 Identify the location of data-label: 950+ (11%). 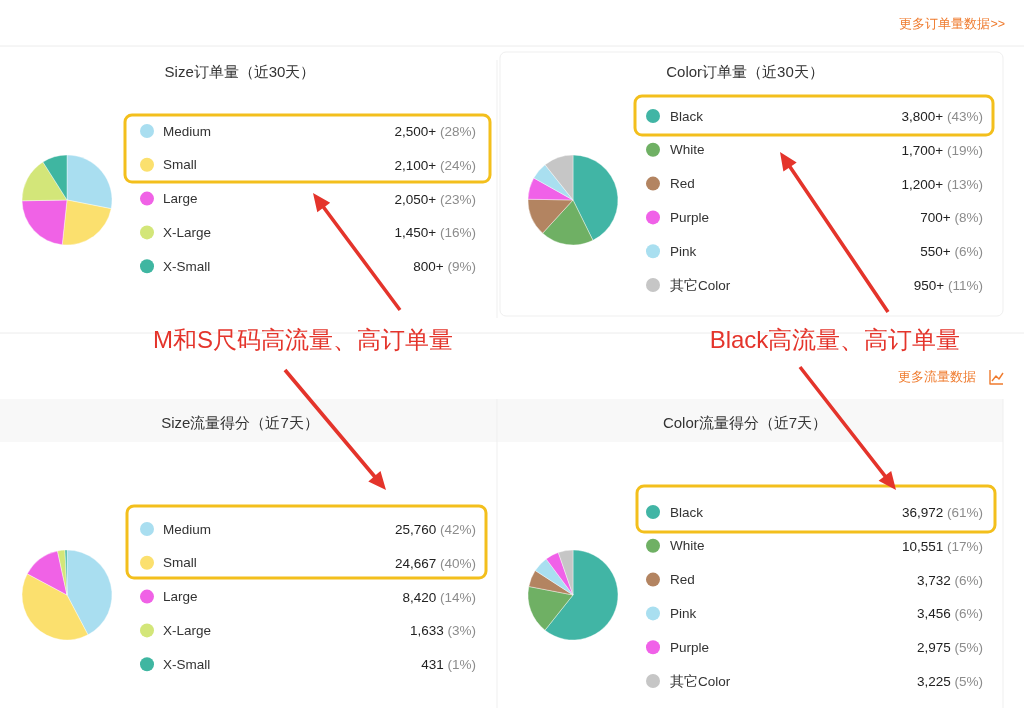
(948, 285).